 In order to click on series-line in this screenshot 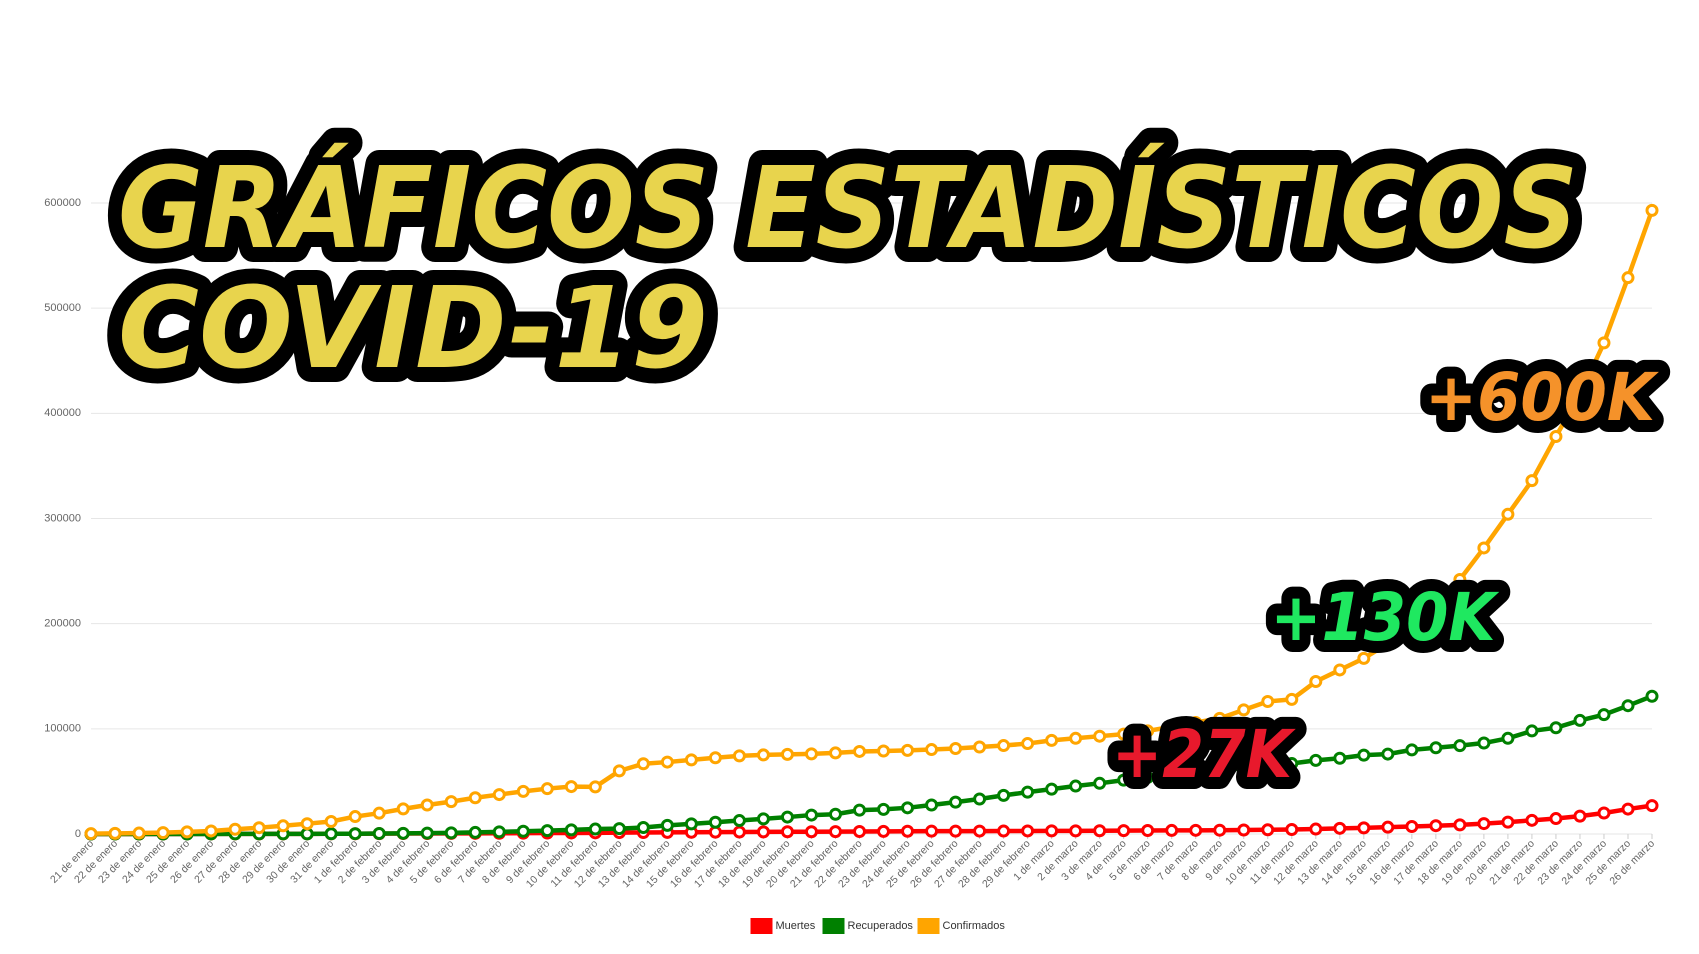, I will do `click(872, 765)`.